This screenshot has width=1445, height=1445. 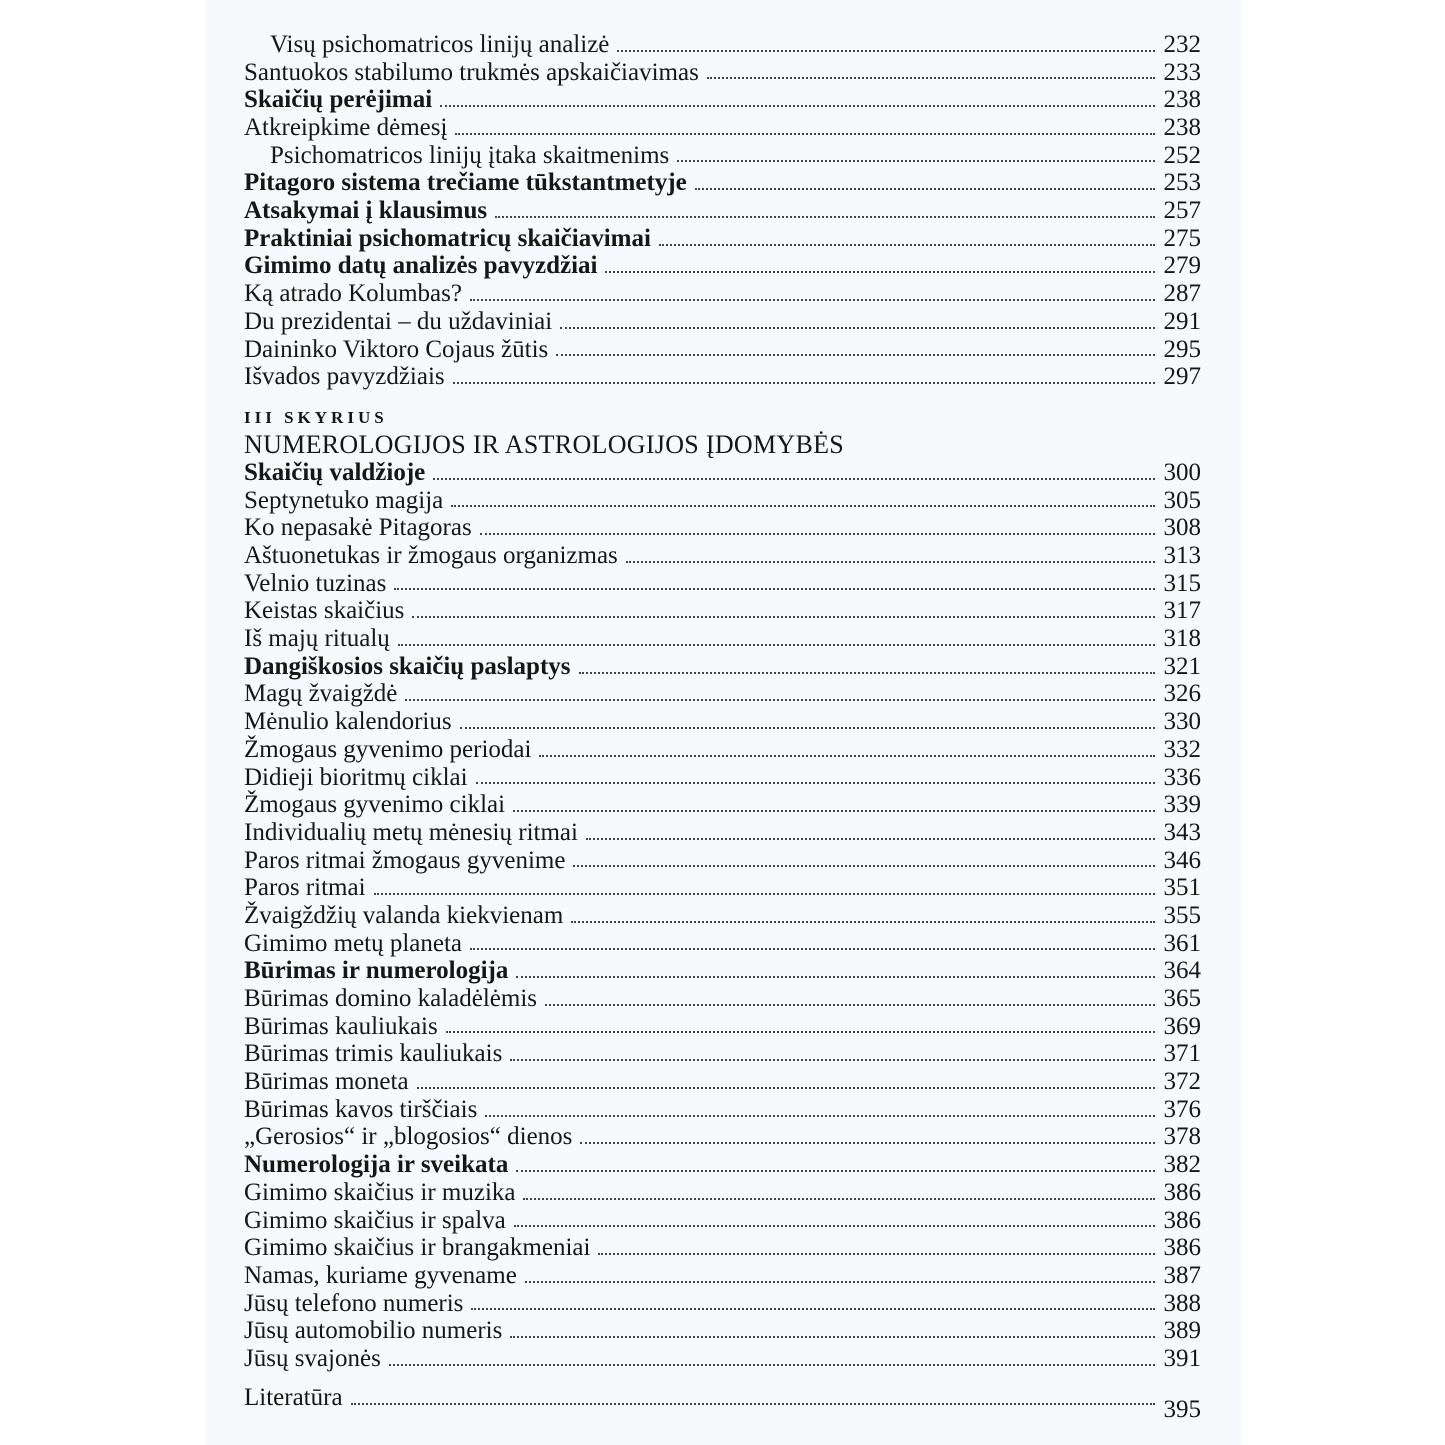 I want to click on entry-title: Praktiniai psichomatricų skaičiavimai, so click(x=447, y=238).